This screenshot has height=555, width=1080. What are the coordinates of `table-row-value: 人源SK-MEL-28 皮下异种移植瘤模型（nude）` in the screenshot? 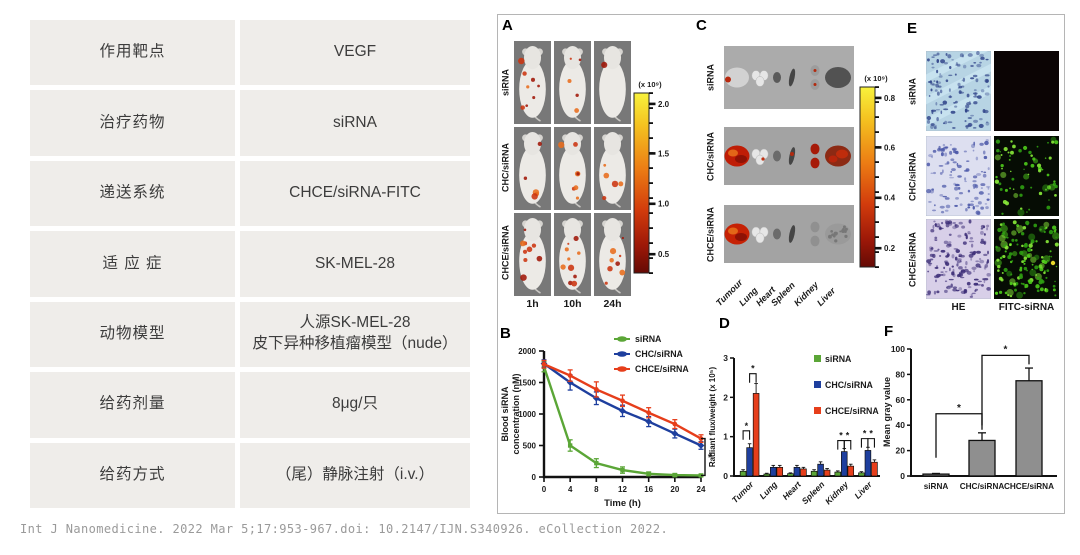 It's located at (355, 334).